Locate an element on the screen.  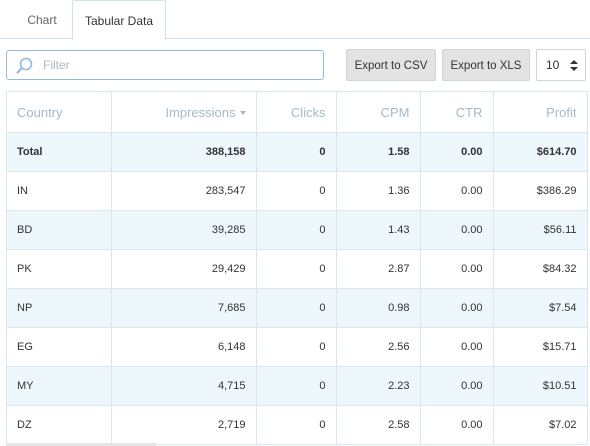
tab-bar: Chart Tabular Data is located at coordinates (295, 20).